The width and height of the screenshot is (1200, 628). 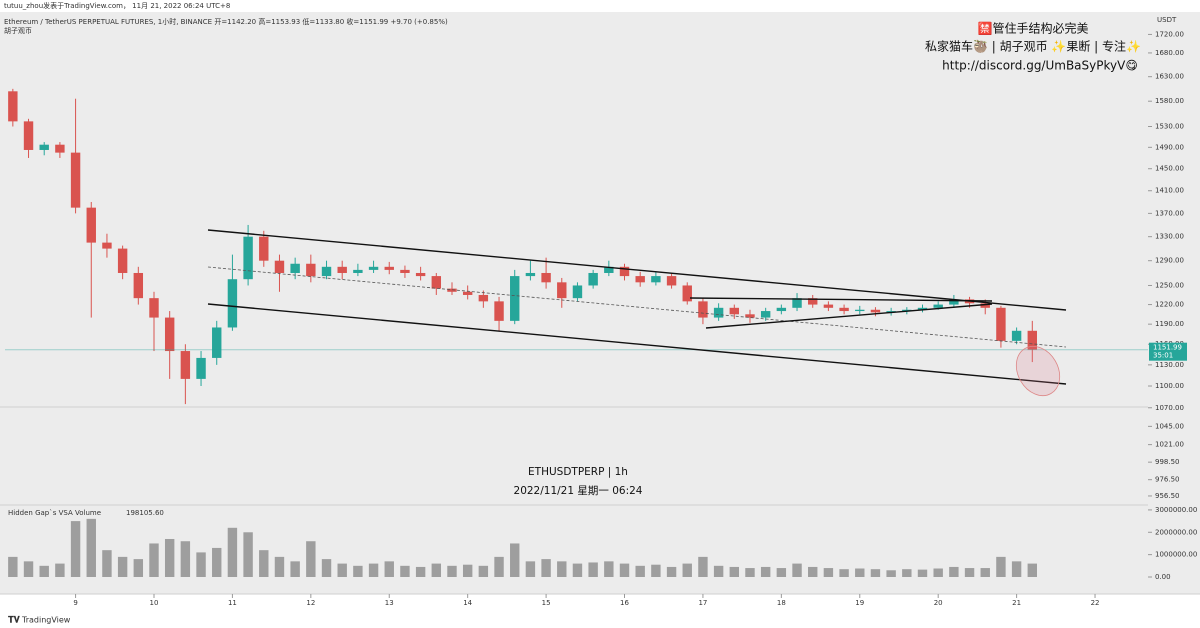 What do you see at coordinates (1169, 426) in the screenshot?
I see `y-tick-label: 1045.00` at bounding box center [1169, 426].